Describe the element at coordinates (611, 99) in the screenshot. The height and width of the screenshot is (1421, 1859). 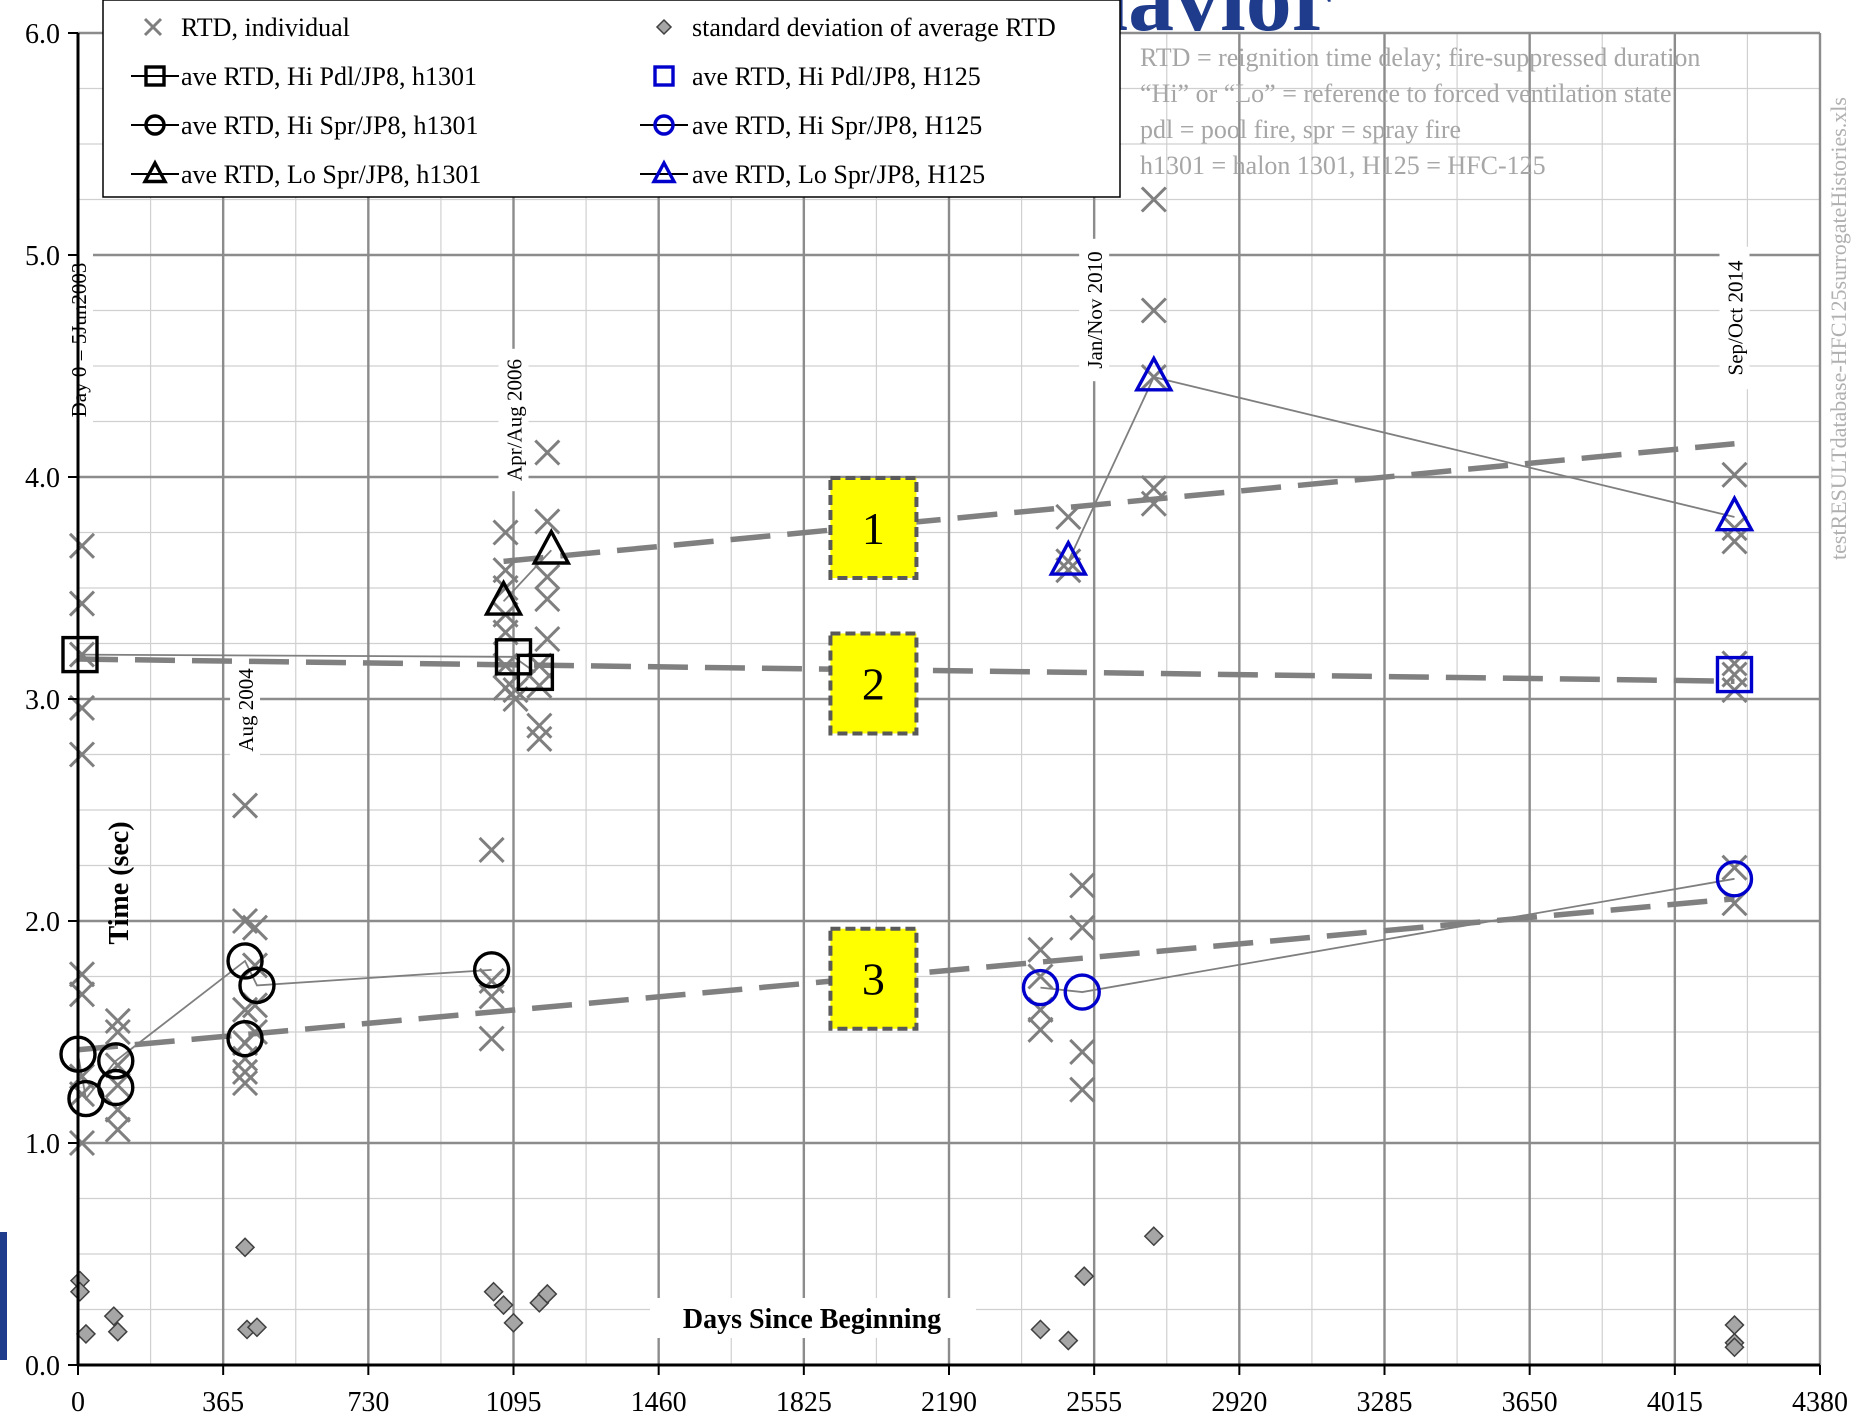
I see `legend-box` at that location.